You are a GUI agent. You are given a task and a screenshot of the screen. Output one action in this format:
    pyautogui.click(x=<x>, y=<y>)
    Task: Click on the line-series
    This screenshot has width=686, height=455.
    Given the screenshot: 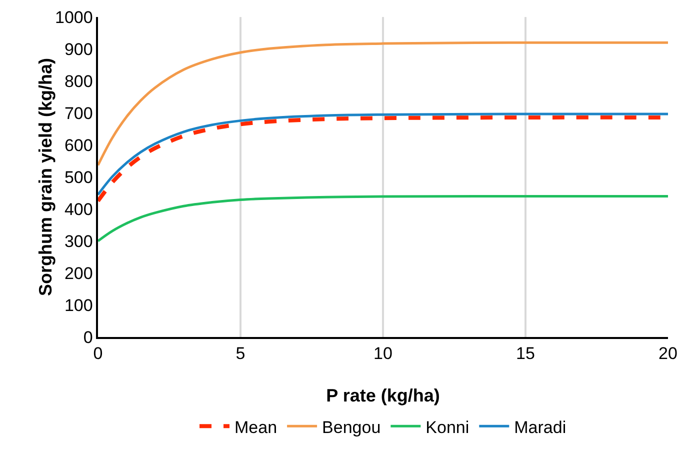 What is the action you would take?
    pyautogui.click(x=383, y=218)
    